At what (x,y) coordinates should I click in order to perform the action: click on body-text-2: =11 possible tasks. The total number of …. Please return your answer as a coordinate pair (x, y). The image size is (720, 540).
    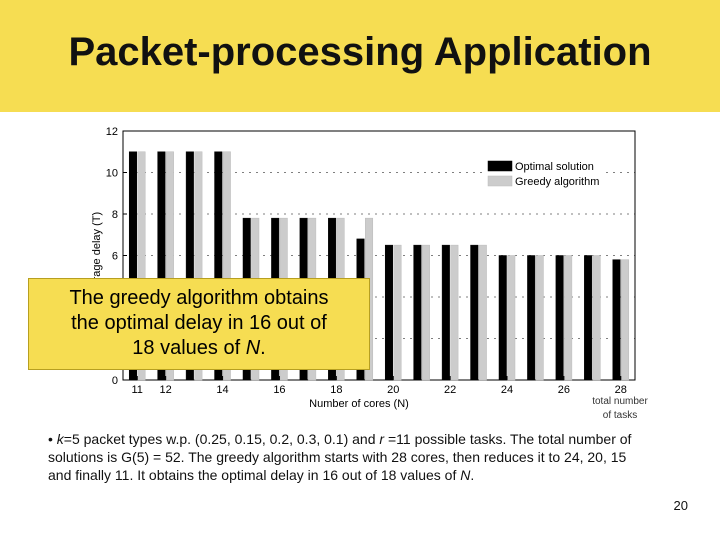
    Looking at the image, I should click on (340, 457).